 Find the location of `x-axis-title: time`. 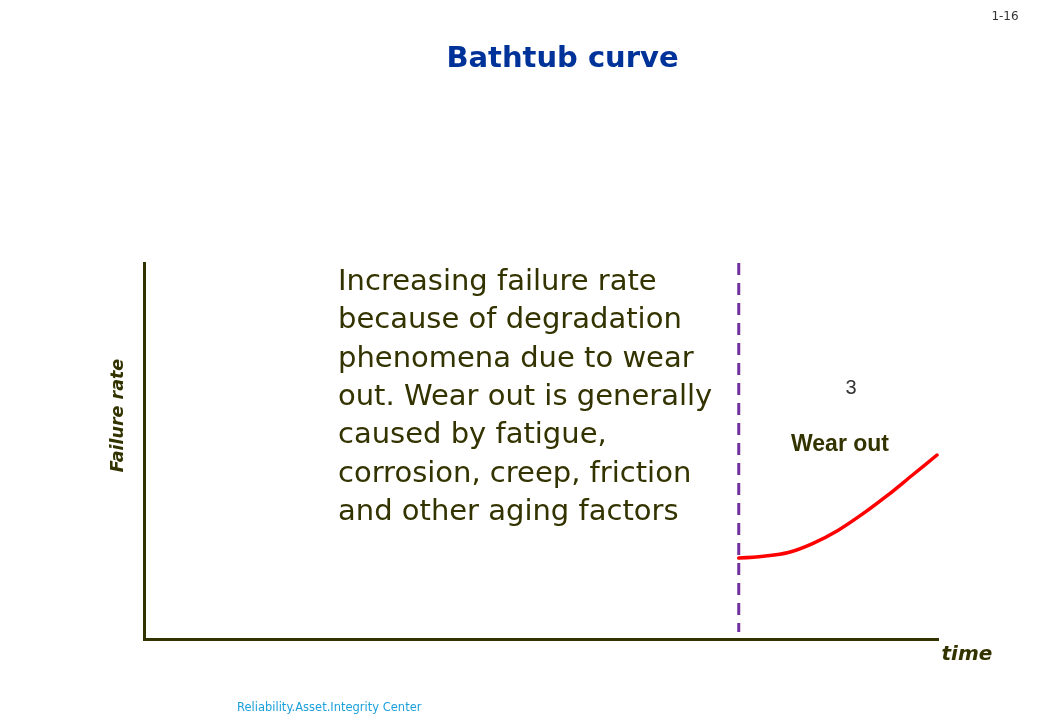

x-axis-title: time is located at coordinates (967, 652).